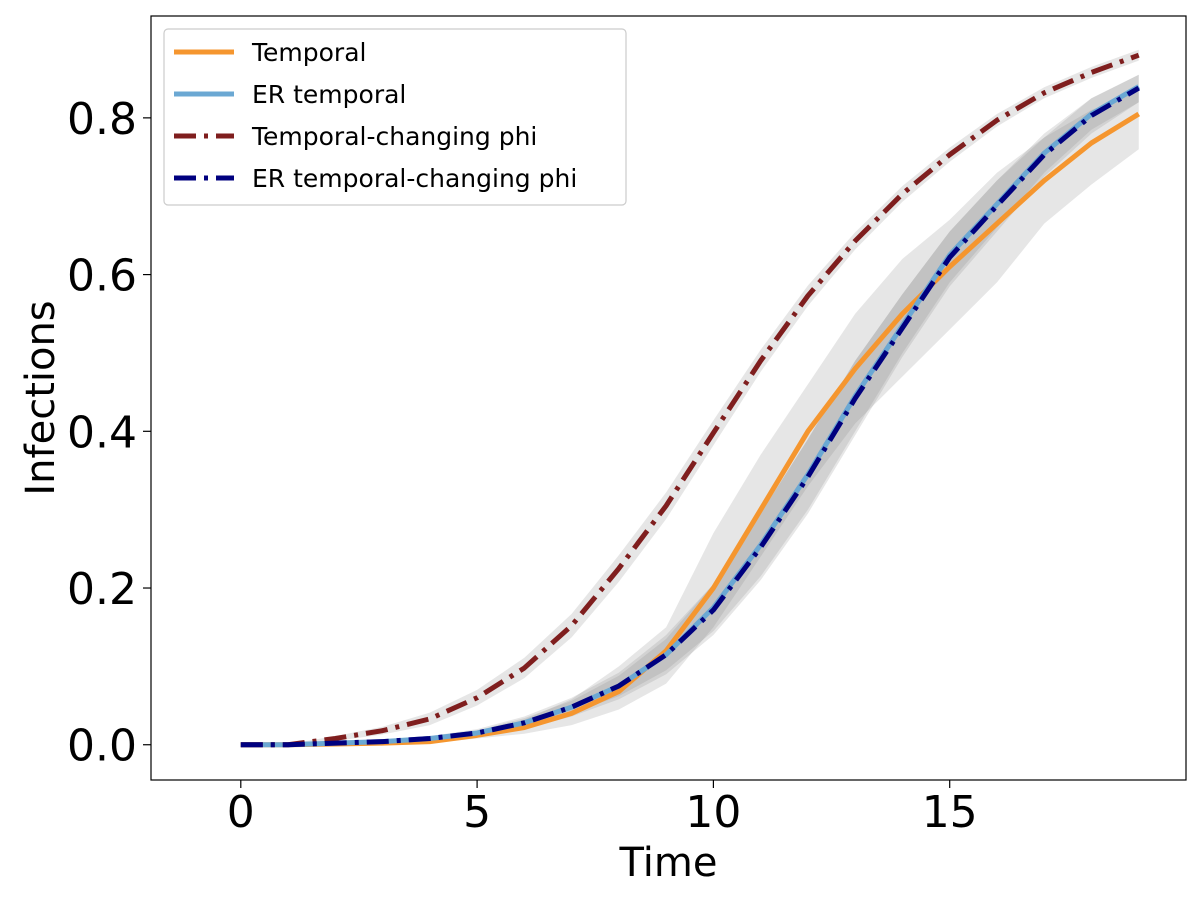  Describe the element at coordinates (102, 589) in the screenshot. I see `y-tick-label: 0.2` at that location.